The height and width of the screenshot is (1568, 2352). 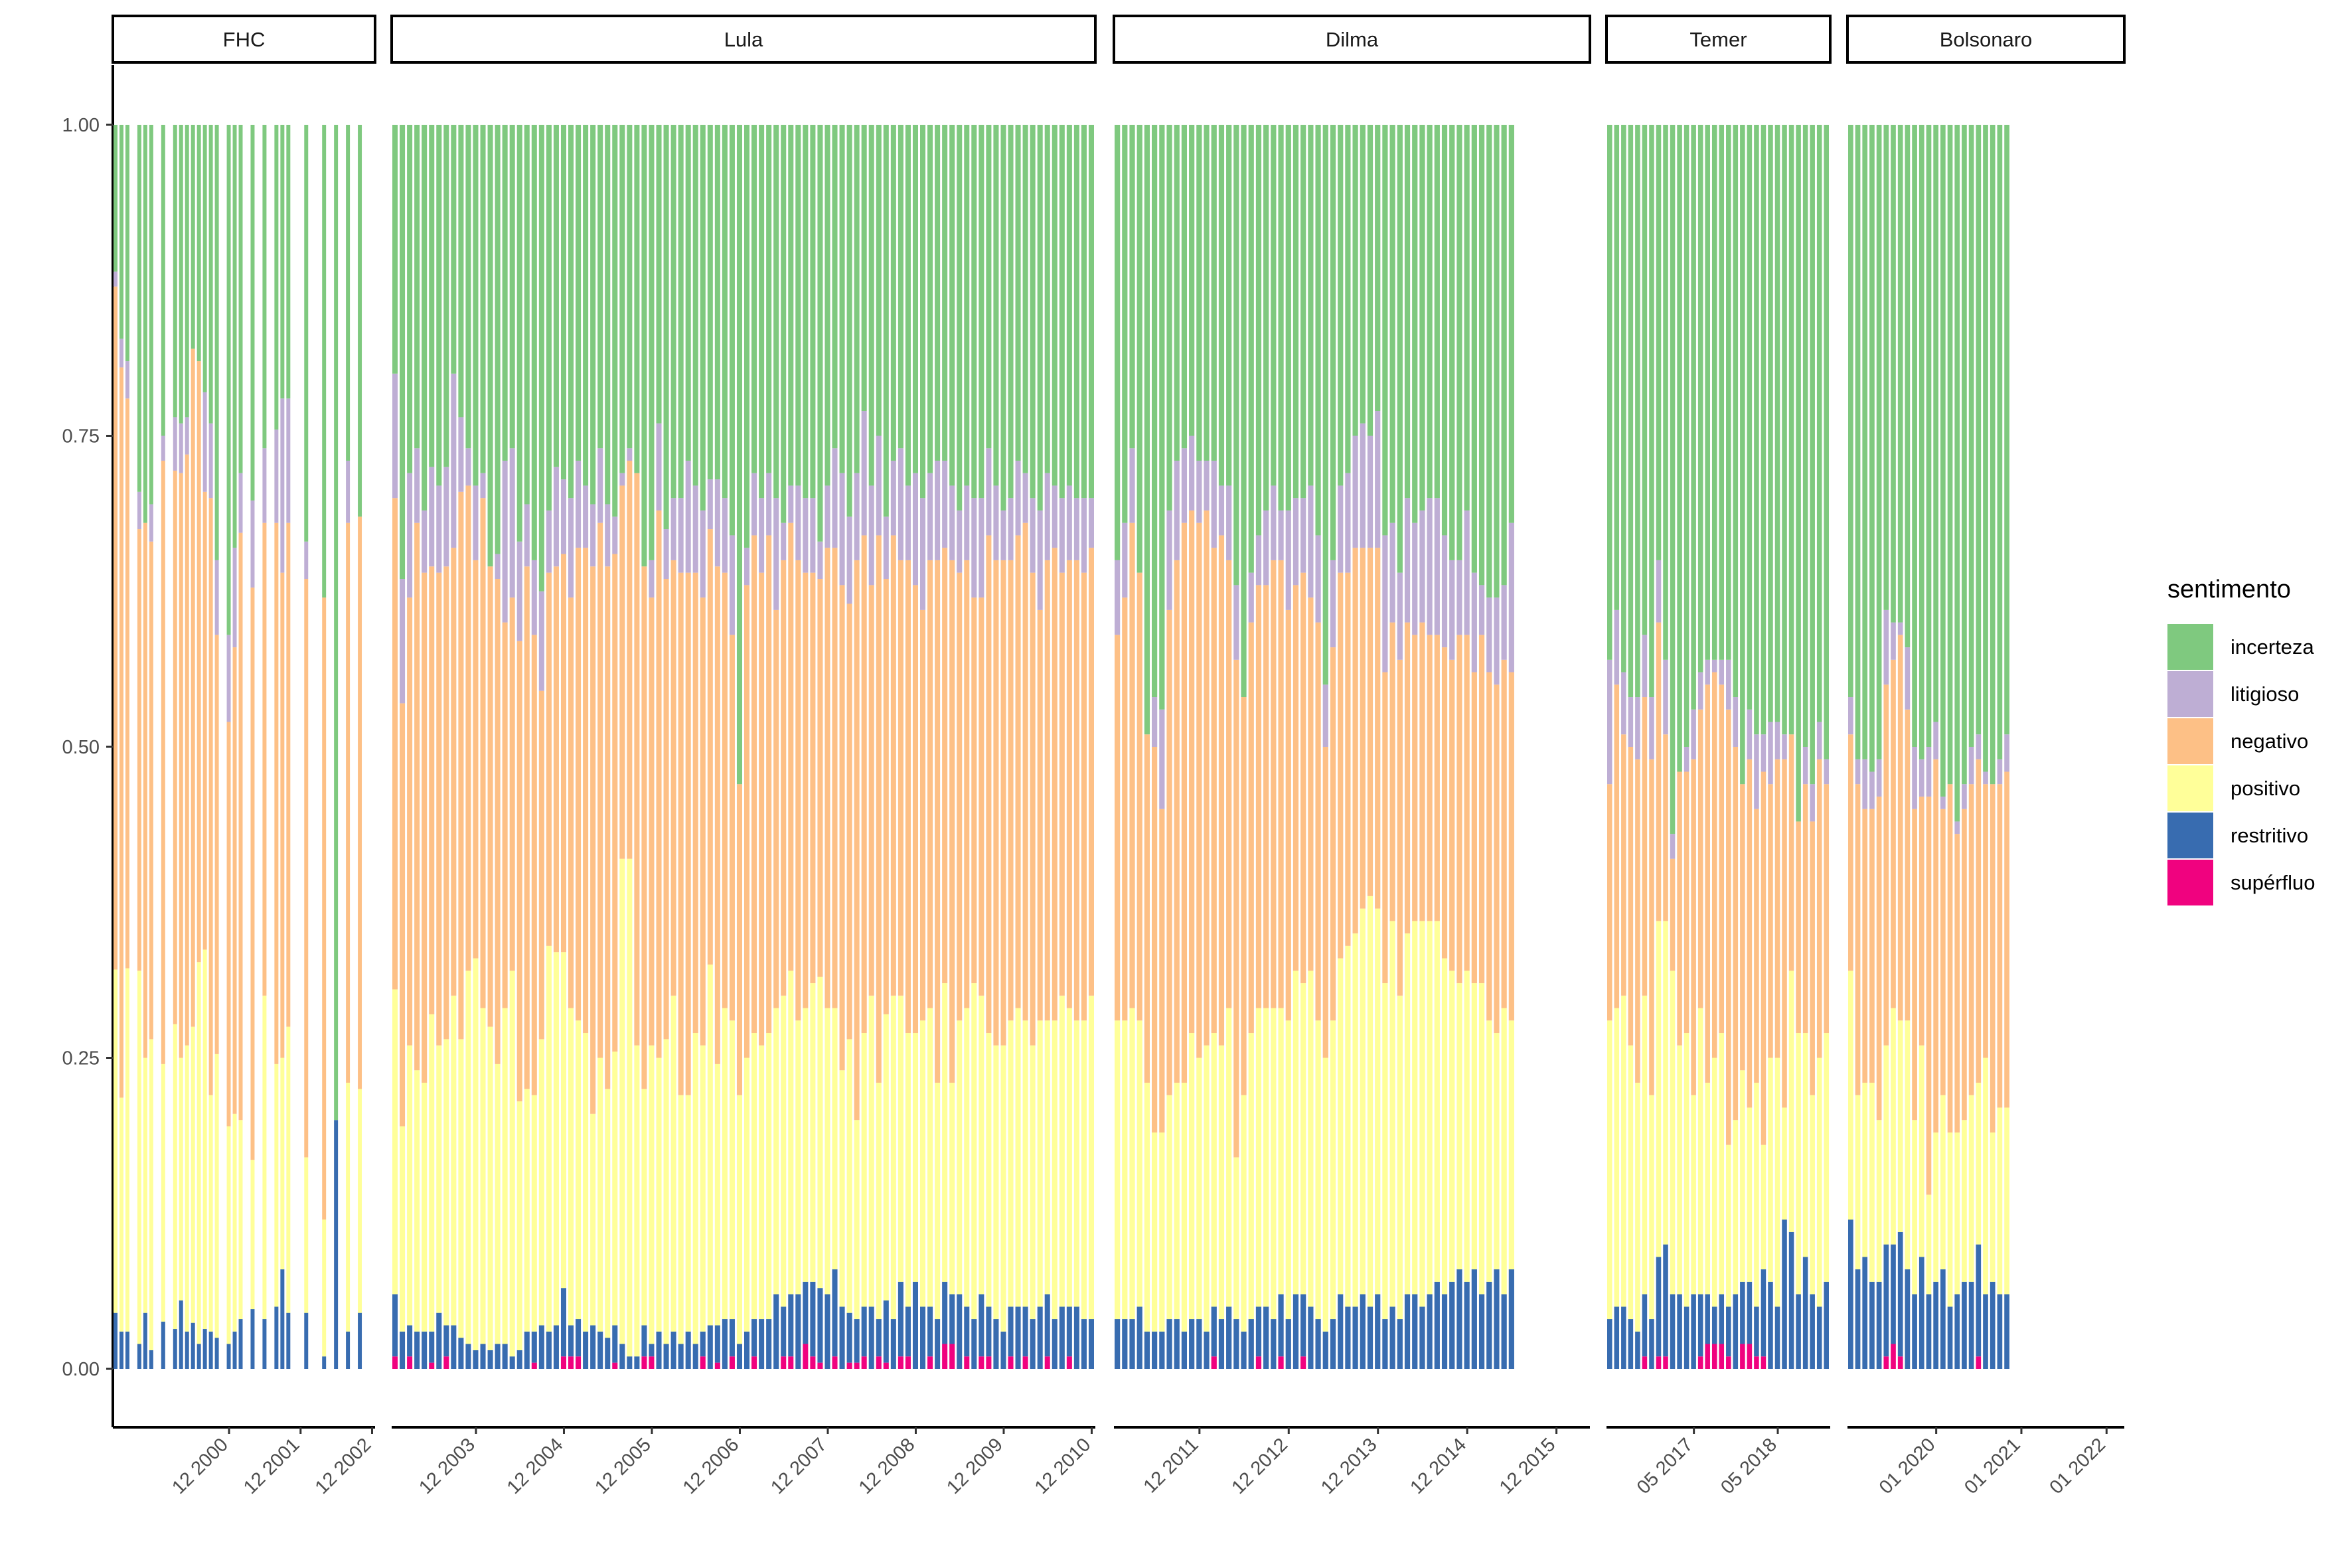 What do you see at coordinates (1260, 1466) in the screenshot?
I see `x-tick-label: 12 2012` at bounding box center [1260, 1466].